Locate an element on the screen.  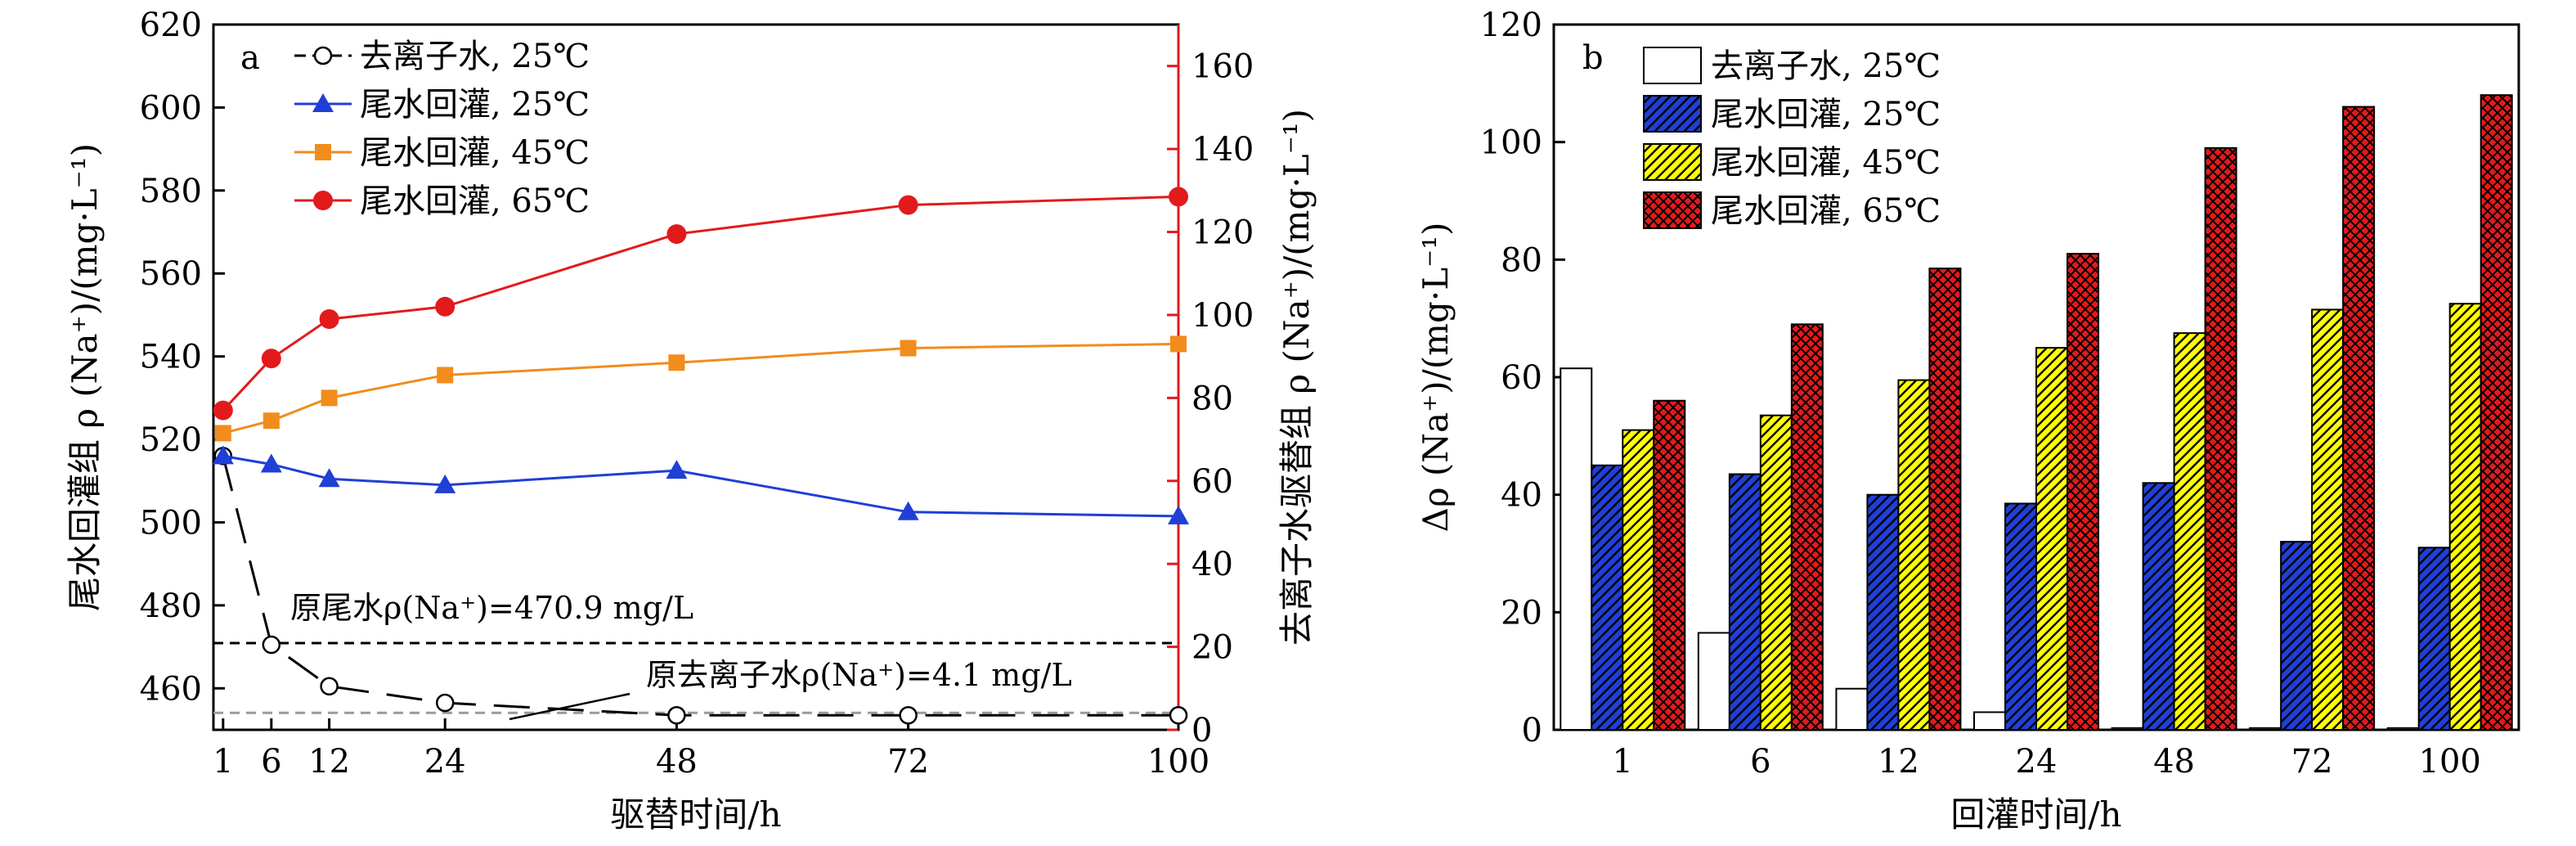
tick-label: 480 is located at coordinates (171, 606).